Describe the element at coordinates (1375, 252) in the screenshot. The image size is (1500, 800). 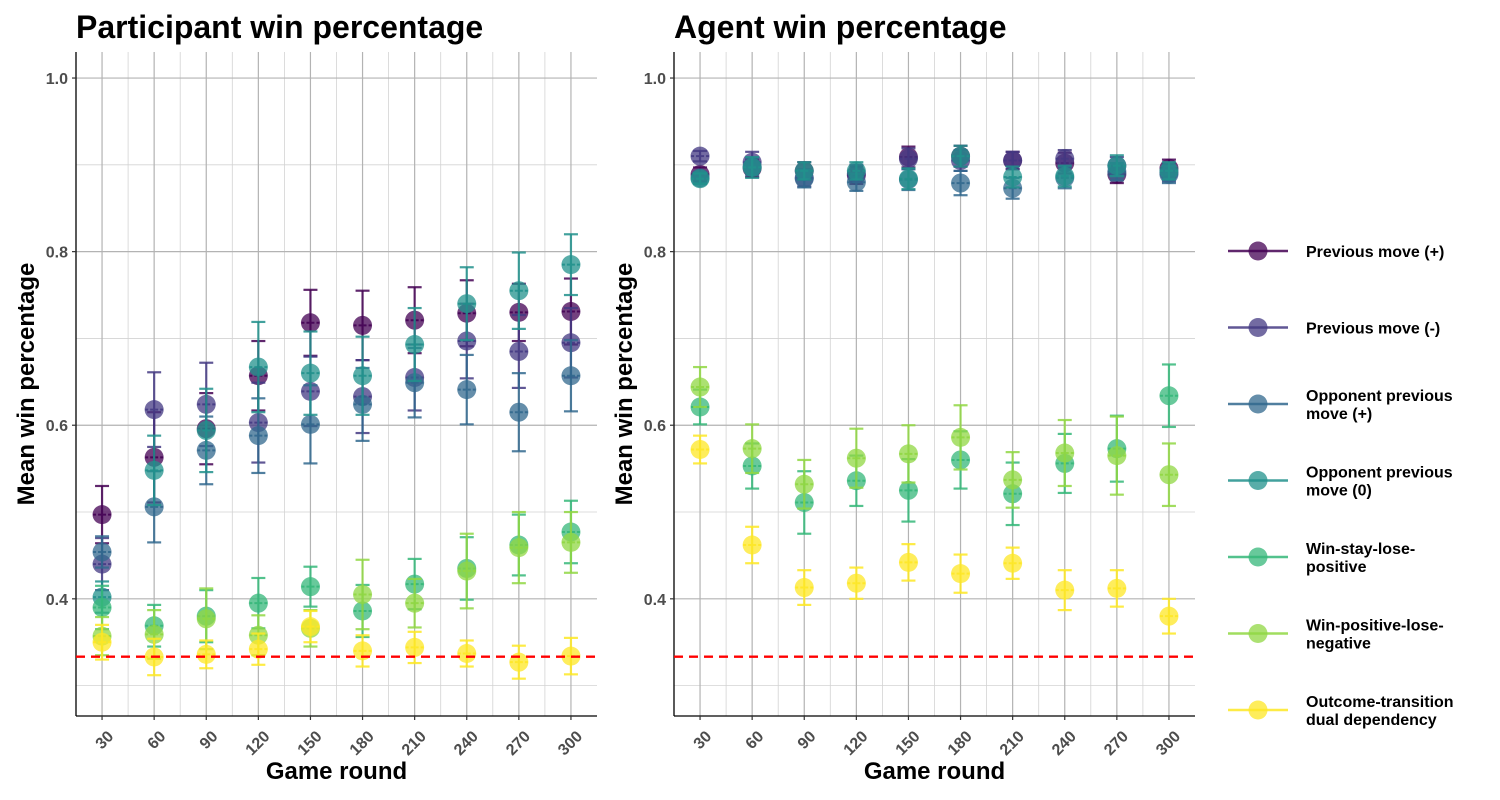
I see `legend-label: Previous move (+)` at that location.